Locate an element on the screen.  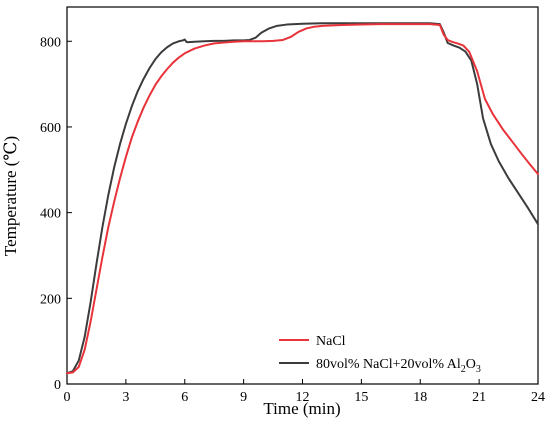
legend-subscript: 3 is located at coordinates (478, 369).